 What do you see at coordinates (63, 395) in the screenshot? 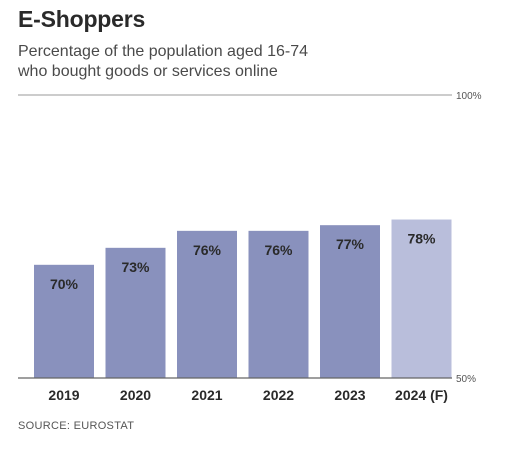
I see `category-label: 2019` at bounding box center [63, 395].